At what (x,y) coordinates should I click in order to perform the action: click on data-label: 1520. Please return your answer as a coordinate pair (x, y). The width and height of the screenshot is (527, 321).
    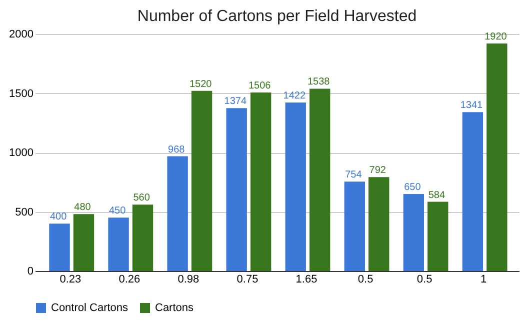
    Looking at the image, I should click on (200, 84).